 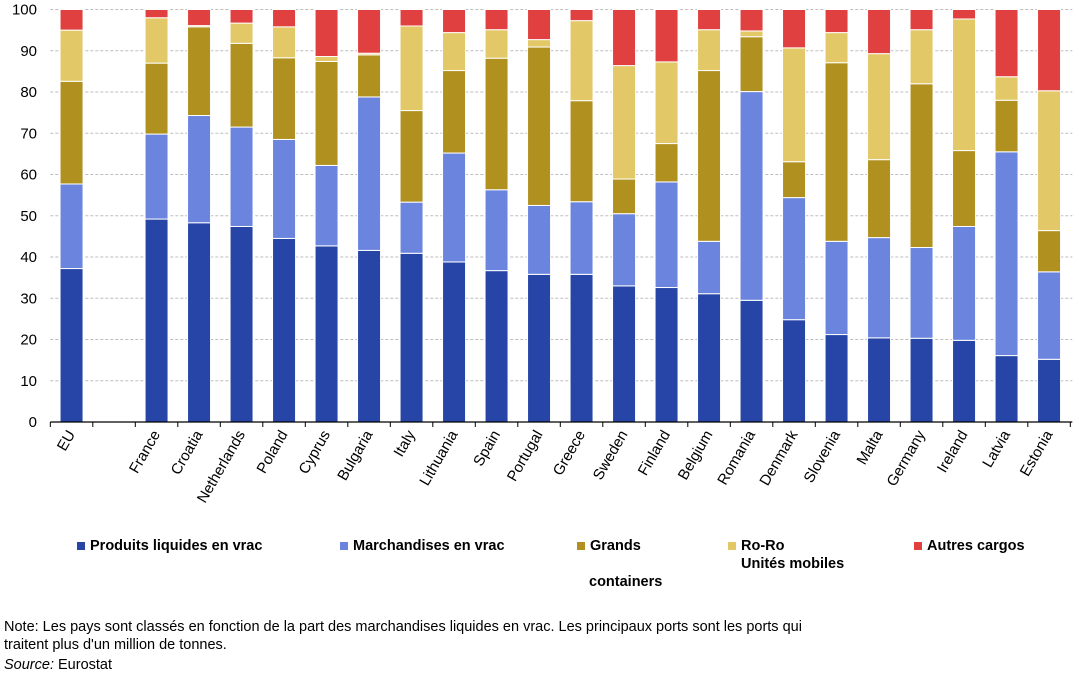 What do you see at coordinates (539, 239) in the screenshot?
I see `bar-segment-portugal-s1` at bounding box center [539, 239].